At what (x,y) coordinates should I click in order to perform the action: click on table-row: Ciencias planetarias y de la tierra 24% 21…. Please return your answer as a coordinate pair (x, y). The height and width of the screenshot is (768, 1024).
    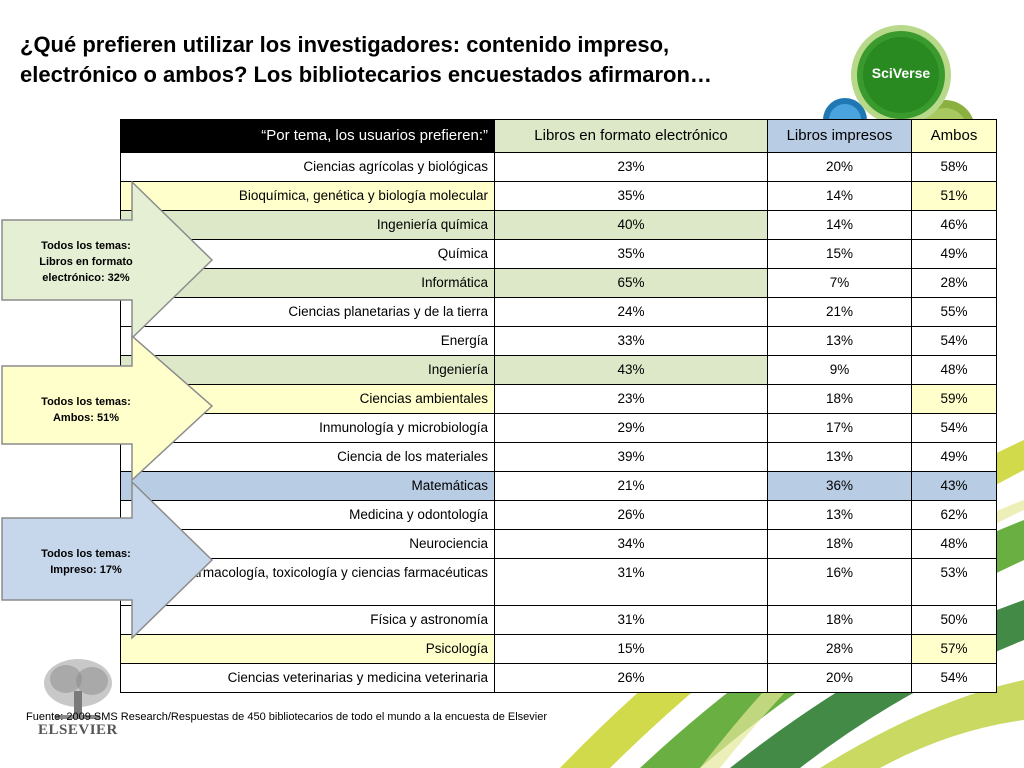
    Looking at the image, I should click on (558, 312).